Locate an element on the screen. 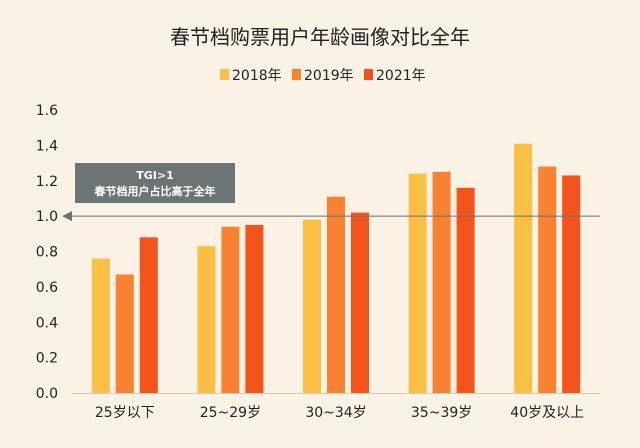  annotation-box: TGI>1 春节档用户占比高于全年 is located at coordinates (155, 183).